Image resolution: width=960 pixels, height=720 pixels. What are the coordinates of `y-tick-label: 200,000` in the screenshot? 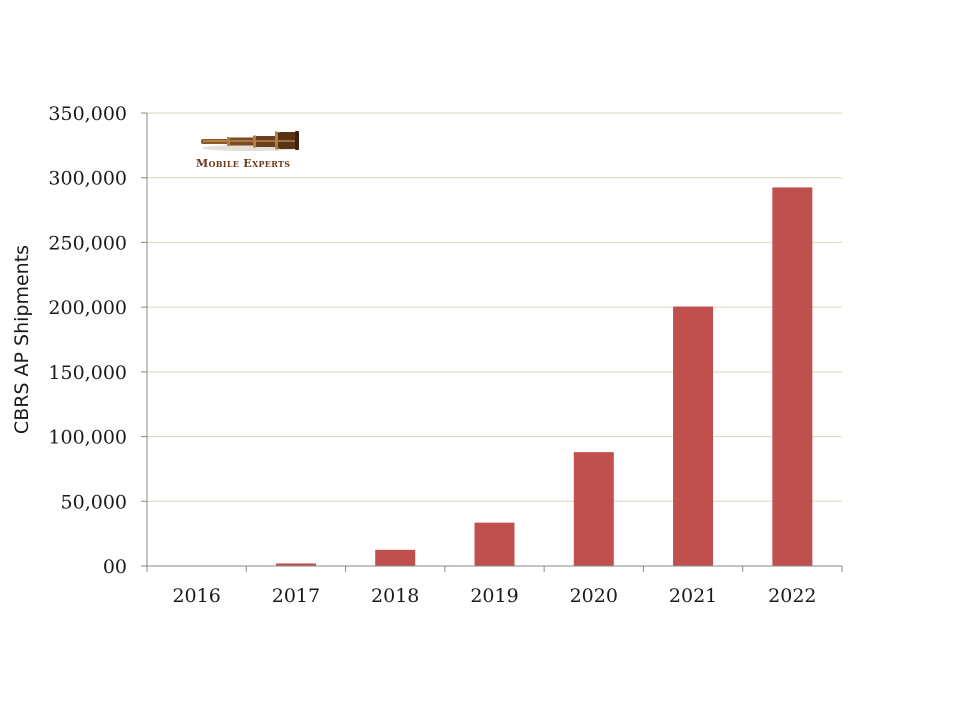 It's located at (87, 308).